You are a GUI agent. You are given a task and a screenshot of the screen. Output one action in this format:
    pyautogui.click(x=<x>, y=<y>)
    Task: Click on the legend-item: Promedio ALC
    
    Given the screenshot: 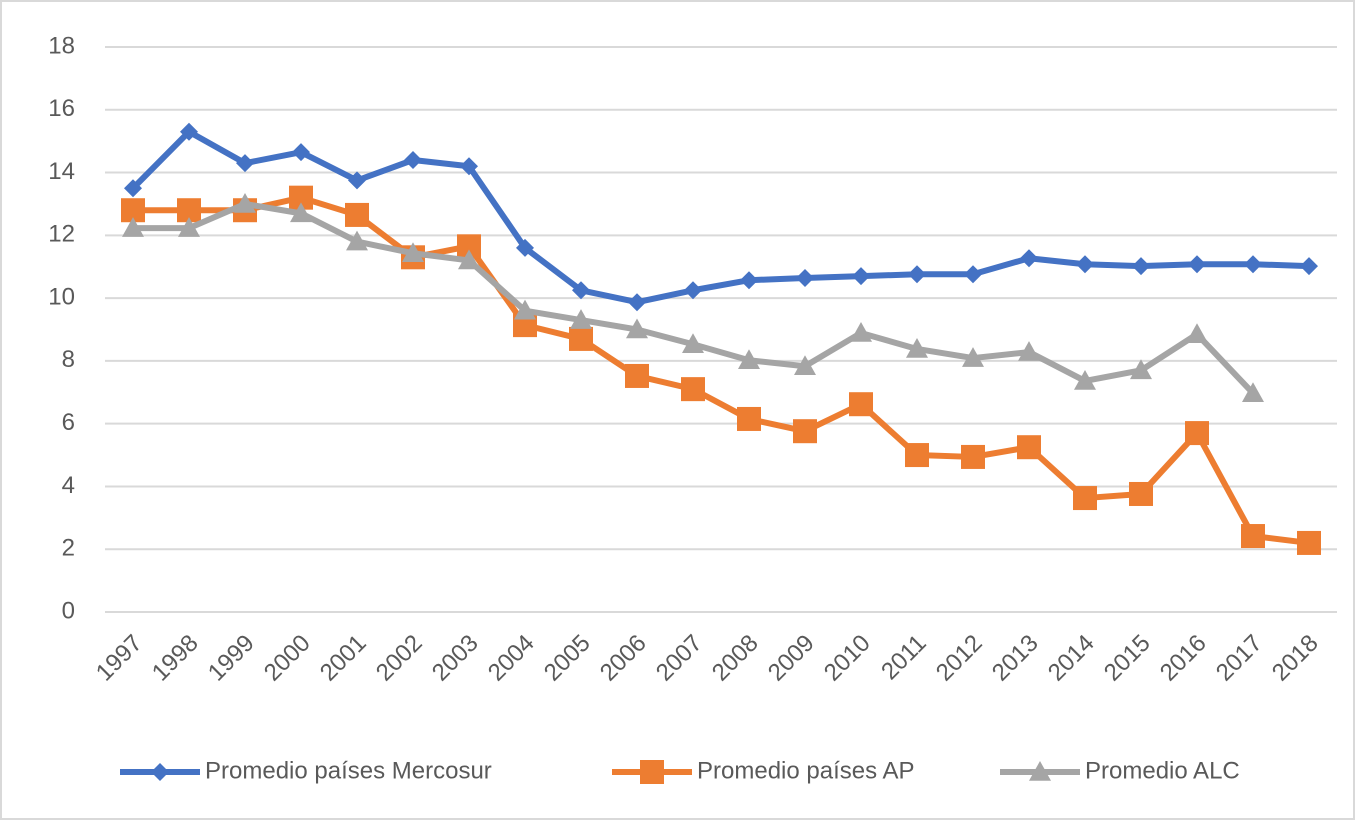 What is the action you would take?
    pyautogui.click(x=1120, y=770)
    